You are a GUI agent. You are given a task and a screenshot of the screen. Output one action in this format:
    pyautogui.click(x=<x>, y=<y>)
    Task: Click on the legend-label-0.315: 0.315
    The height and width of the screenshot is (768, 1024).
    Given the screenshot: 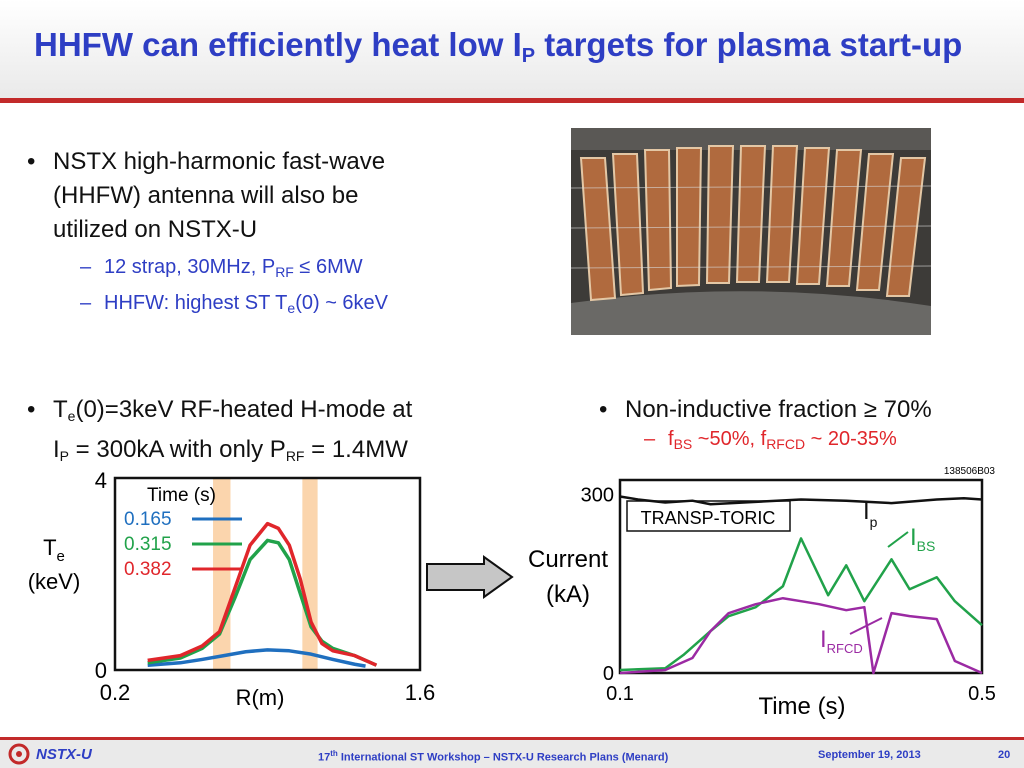 What is the action you would take?
    pyautogui.click(x=148, y=544)
    